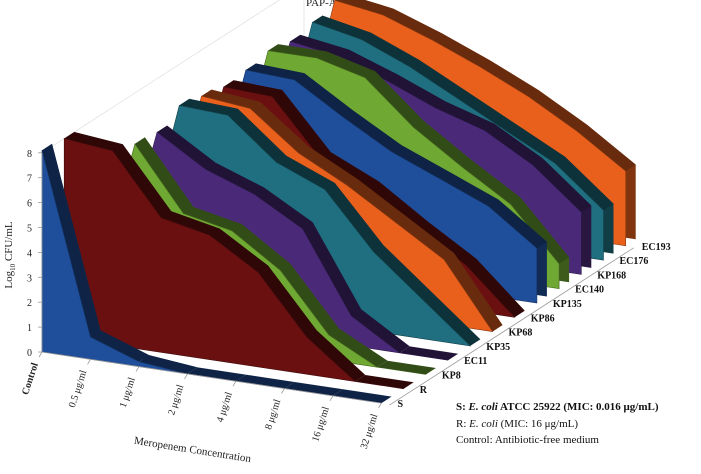  What do you see at coordinates (611, 275) in the screenshot?
I see `series-label: KP168` at bounding box center [611, 275].